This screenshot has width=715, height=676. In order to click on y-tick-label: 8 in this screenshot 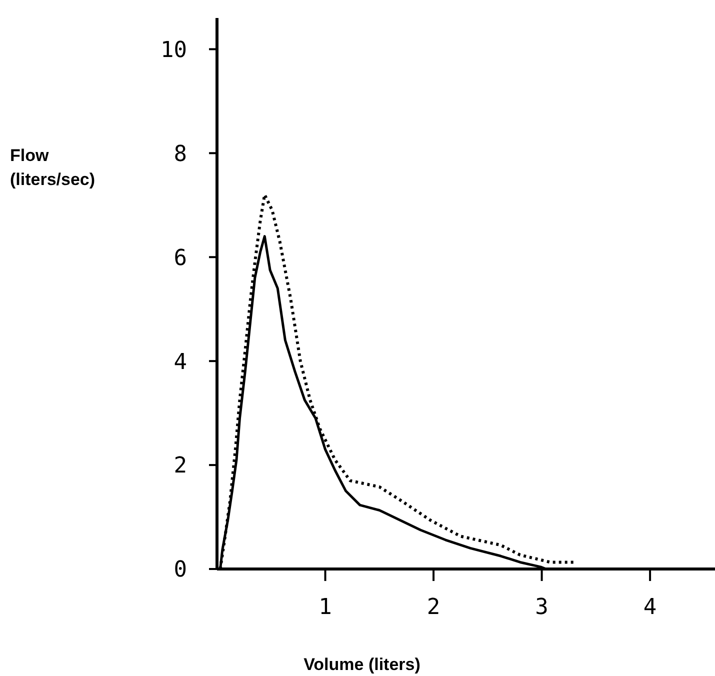, I will do `click(180, 154)`.